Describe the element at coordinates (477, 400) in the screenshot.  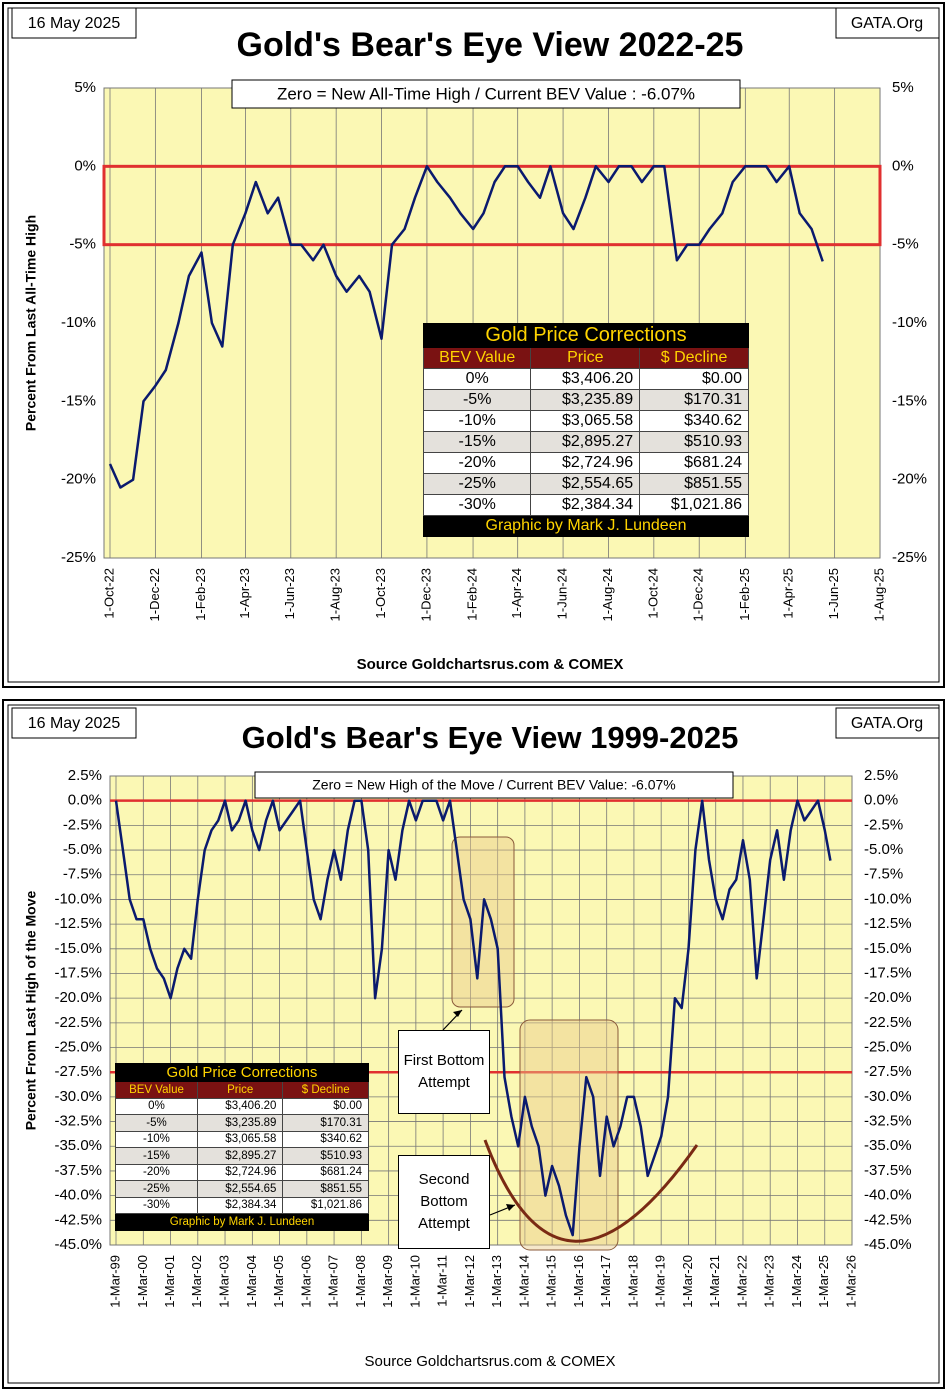
I see `table-cell: -5%` at that location.